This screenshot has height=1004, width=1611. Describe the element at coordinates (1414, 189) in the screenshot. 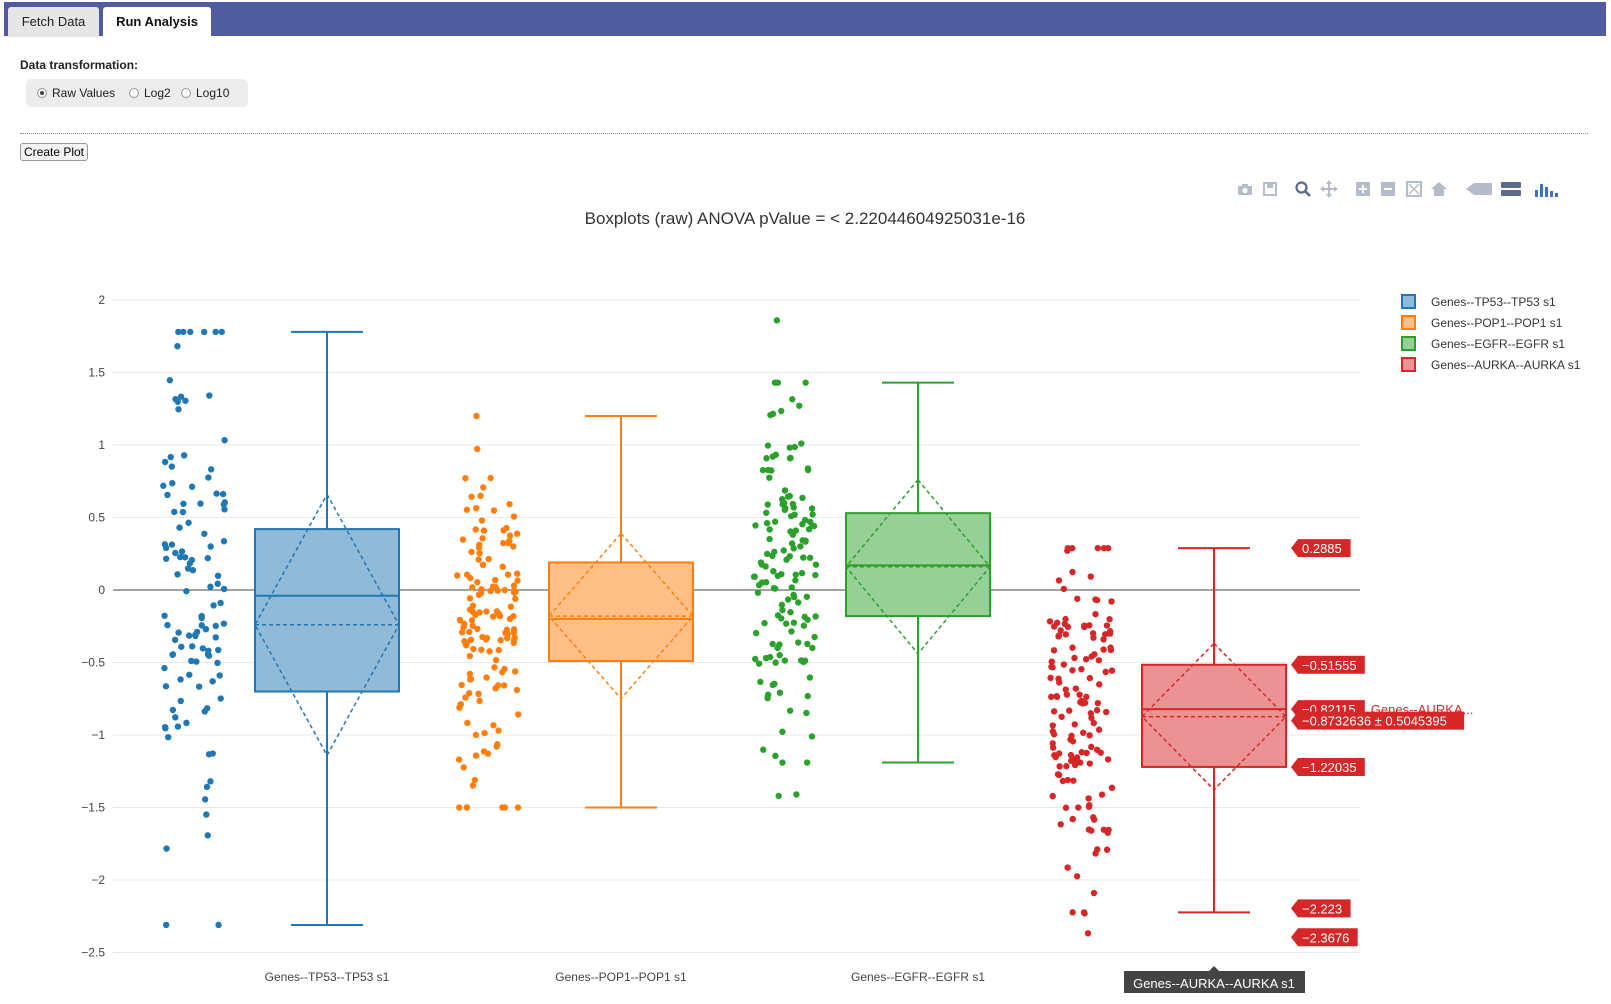

I see `autoscale-icon` at that location.